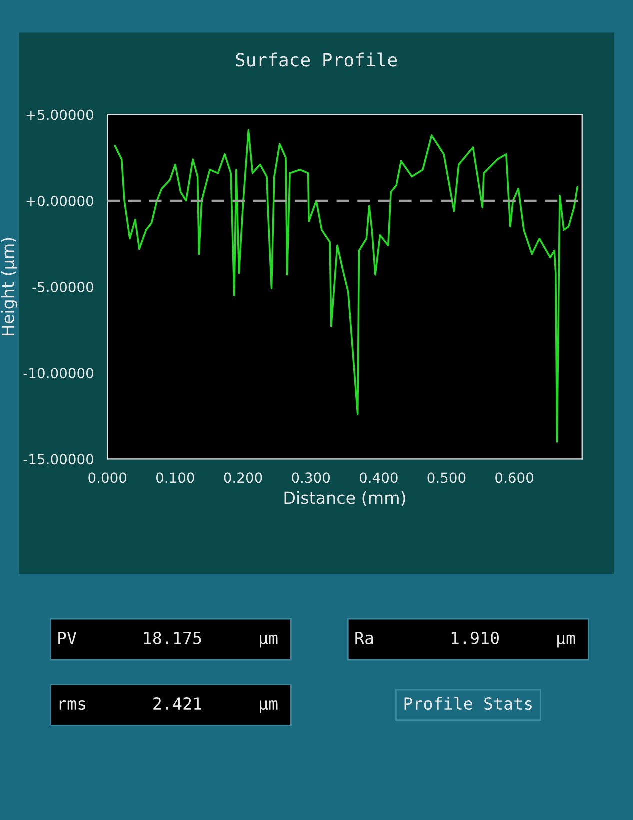 The image size is (633, 820). What do you see at coordinates (447, 478) in the screenshot?
I see `x-tick-label: 0.500` at bounding box center [447, 478].